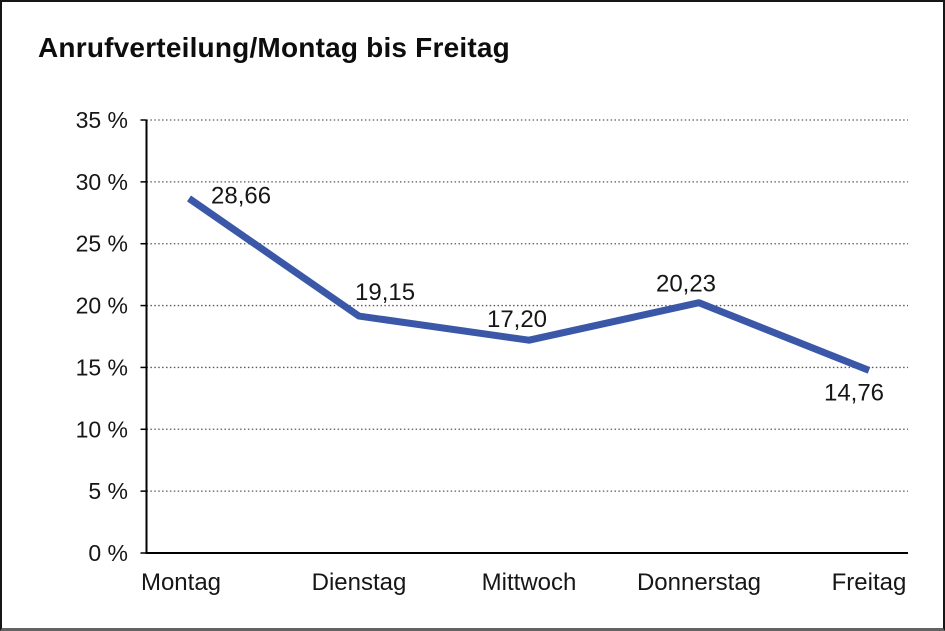 Image resolution: width=945 pixels, height=631 pixels. Describe the element at coordinates (385, 292) in the screenshot. I see `data-point-label: 19,15` at that location.